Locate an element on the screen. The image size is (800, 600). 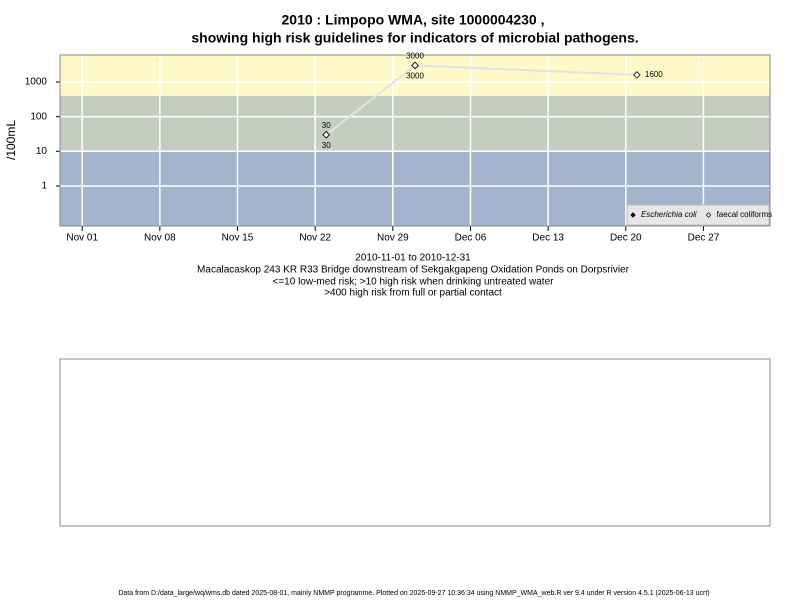
x-tick-label: Dec 13 is located at coordinates (548, 238).